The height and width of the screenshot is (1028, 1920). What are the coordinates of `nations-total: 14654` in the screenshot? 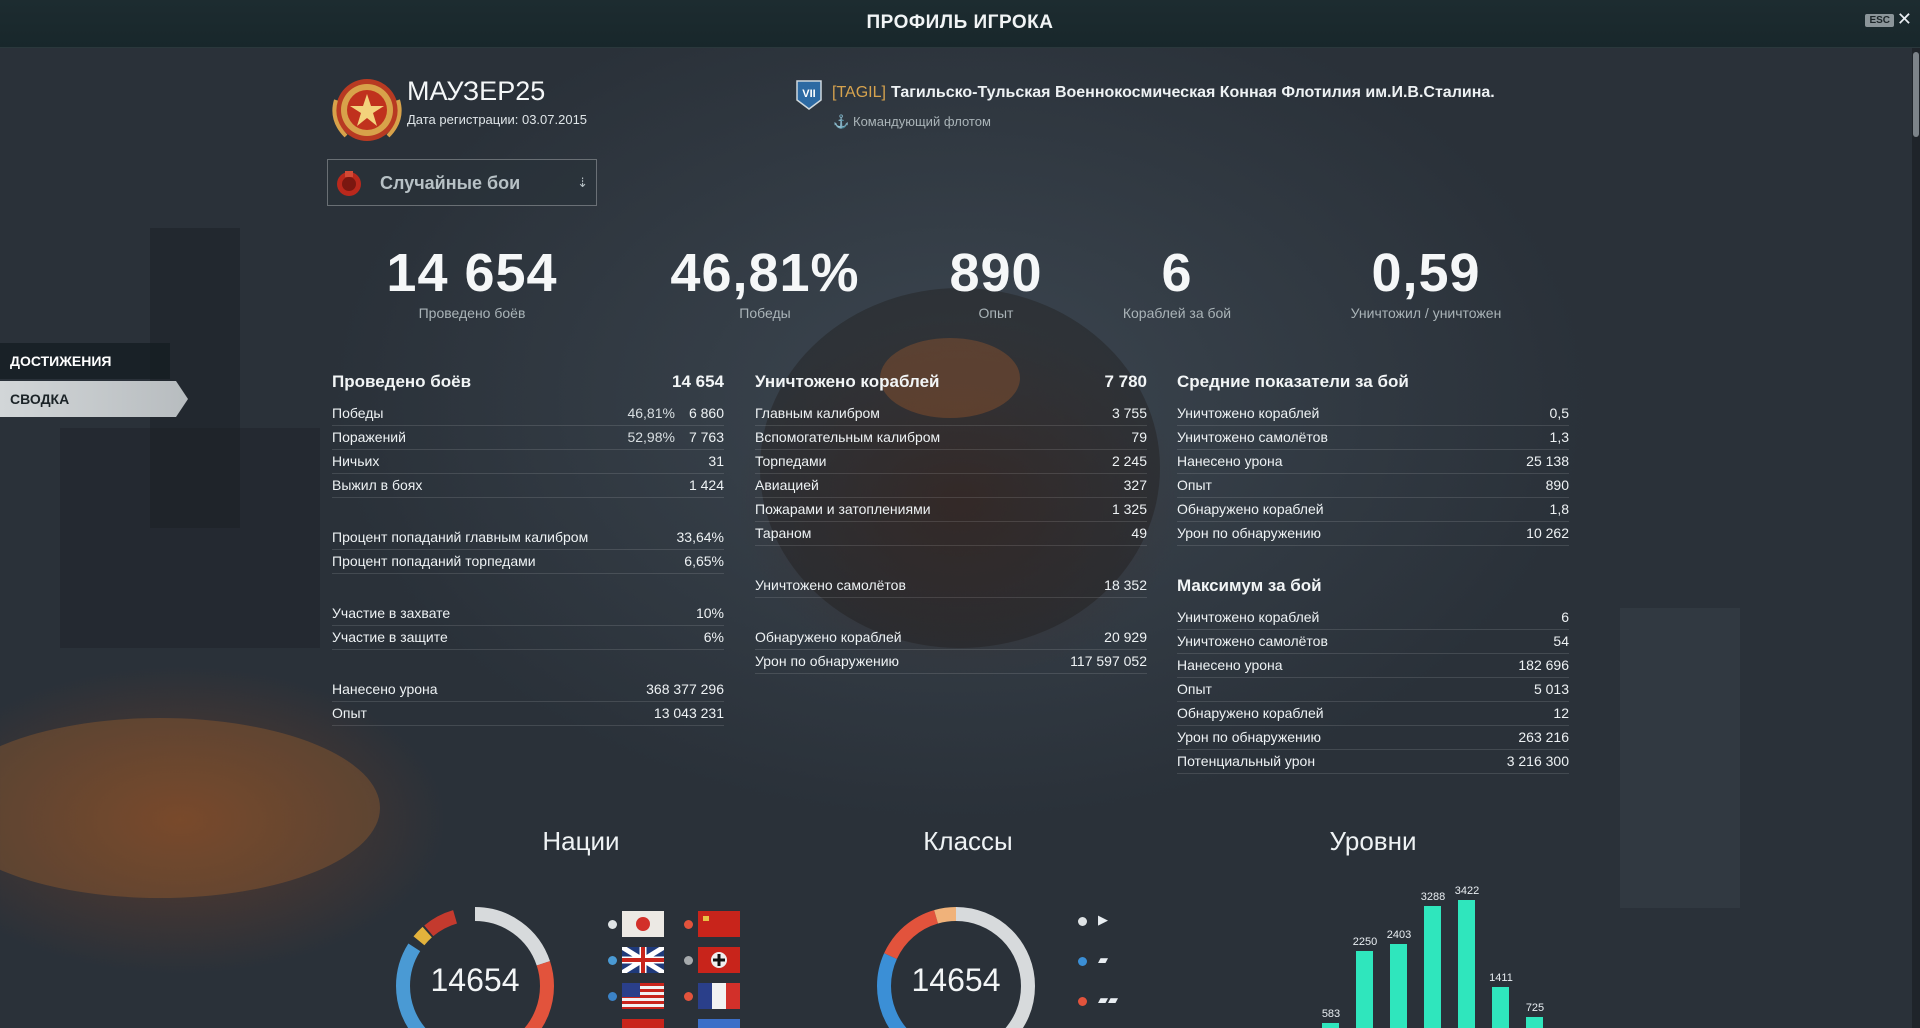 It's located at (475, 980).